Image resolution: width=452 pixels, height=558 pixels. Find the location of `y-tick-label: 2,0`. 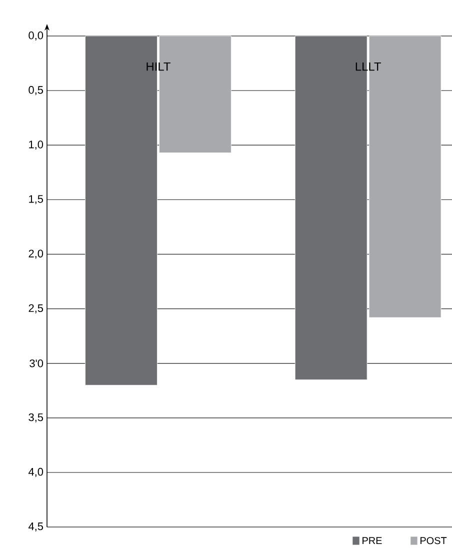

y-tick-label: 2,0 is located at coordinates (36, 254).